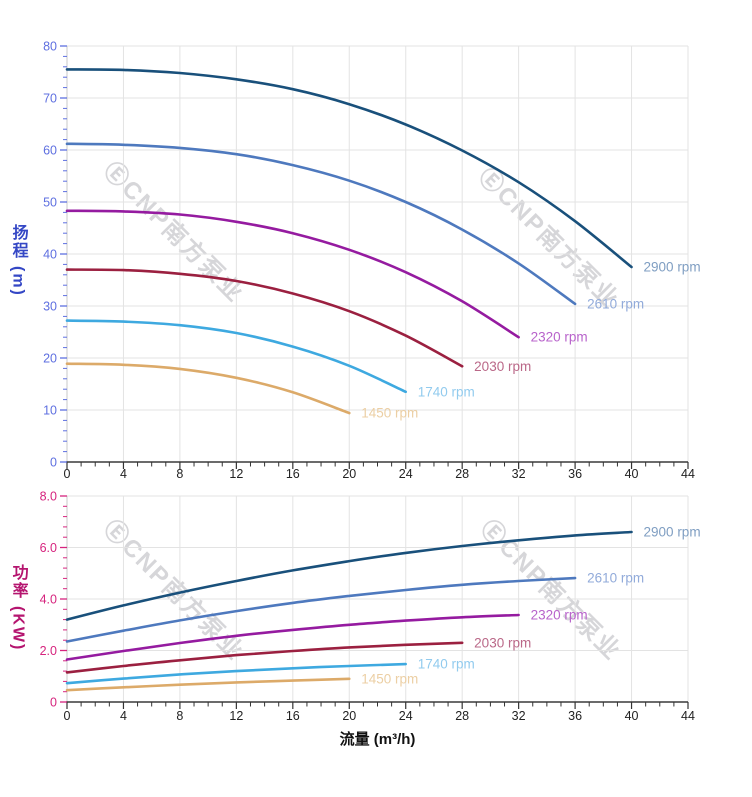 The width and height of the screenshot is (752, 797). Describe the element at coordinates (18, 629) in the screenshot. I see `power-axis-unit: (KW)` at that location.